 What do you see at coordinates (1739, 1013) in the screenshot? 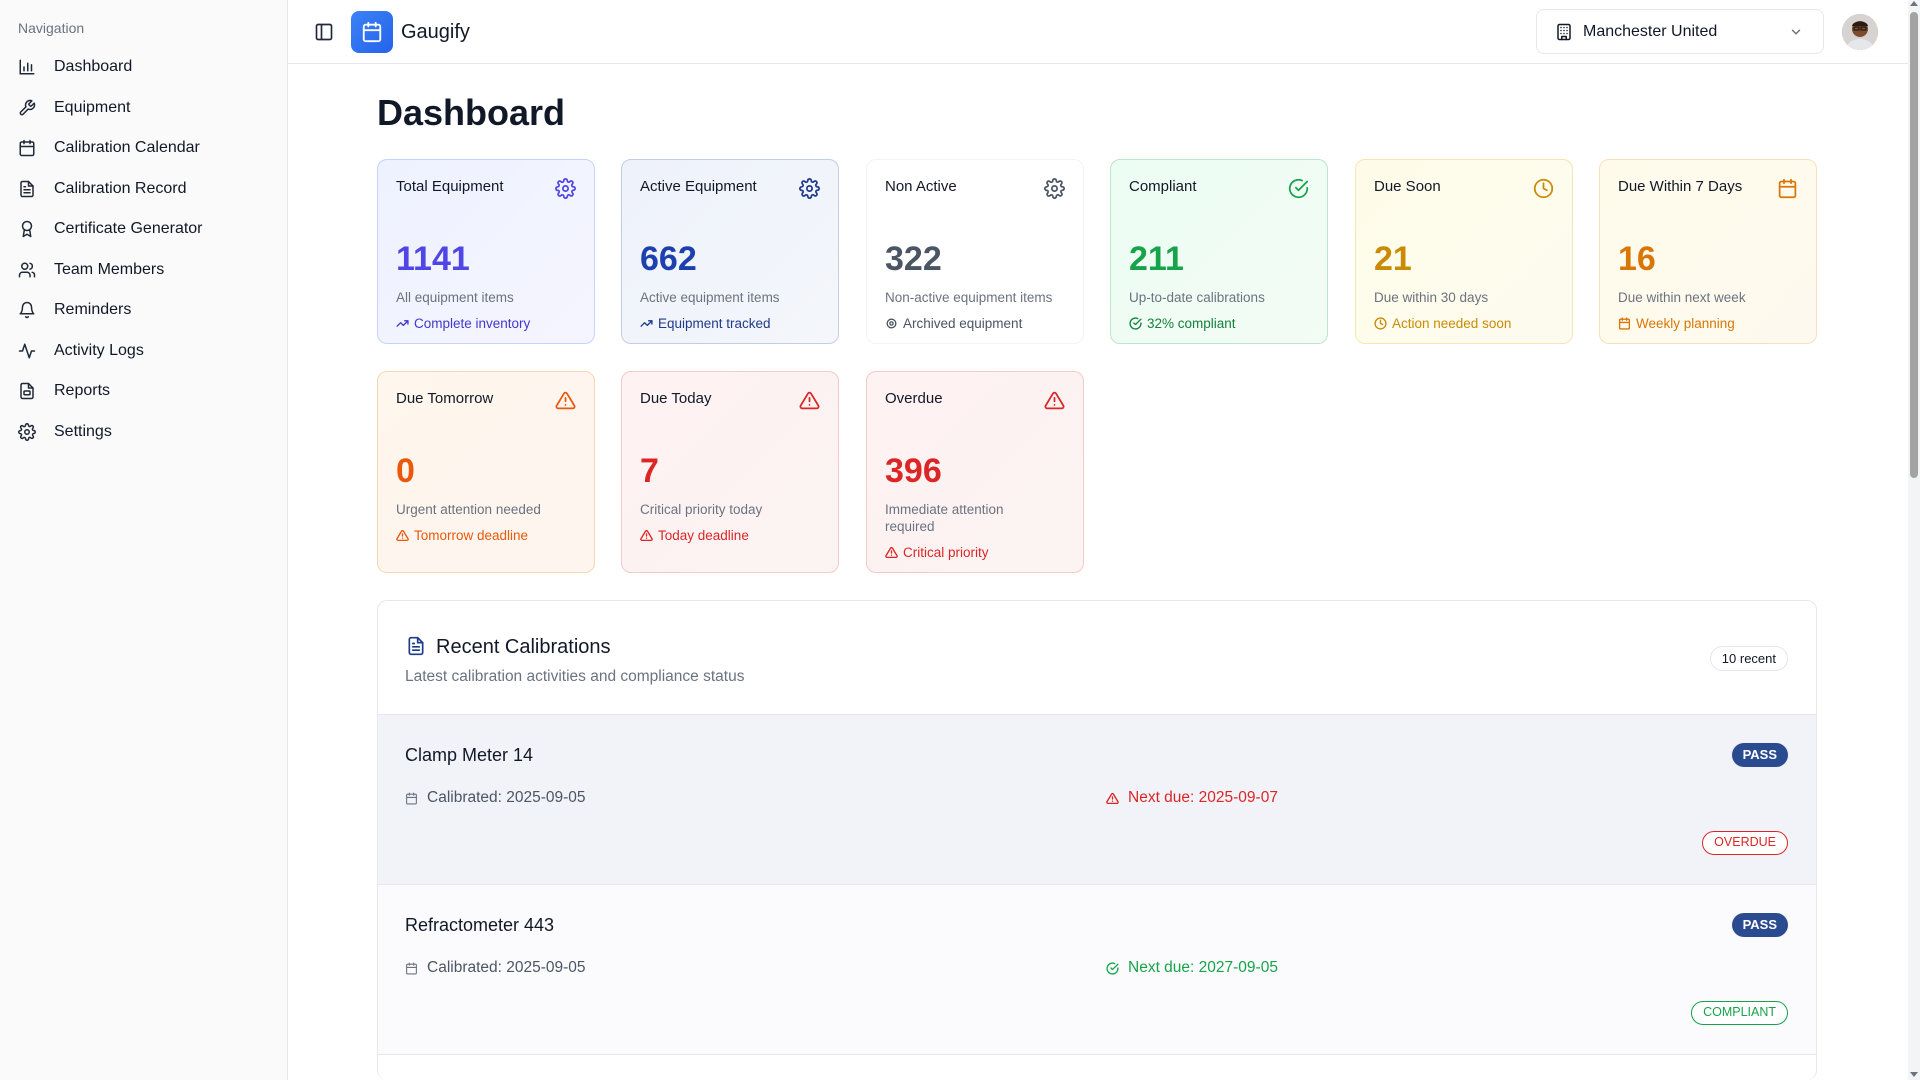
I see `status-badge: COMPLIANT` at bounding box center [1739, 1013].